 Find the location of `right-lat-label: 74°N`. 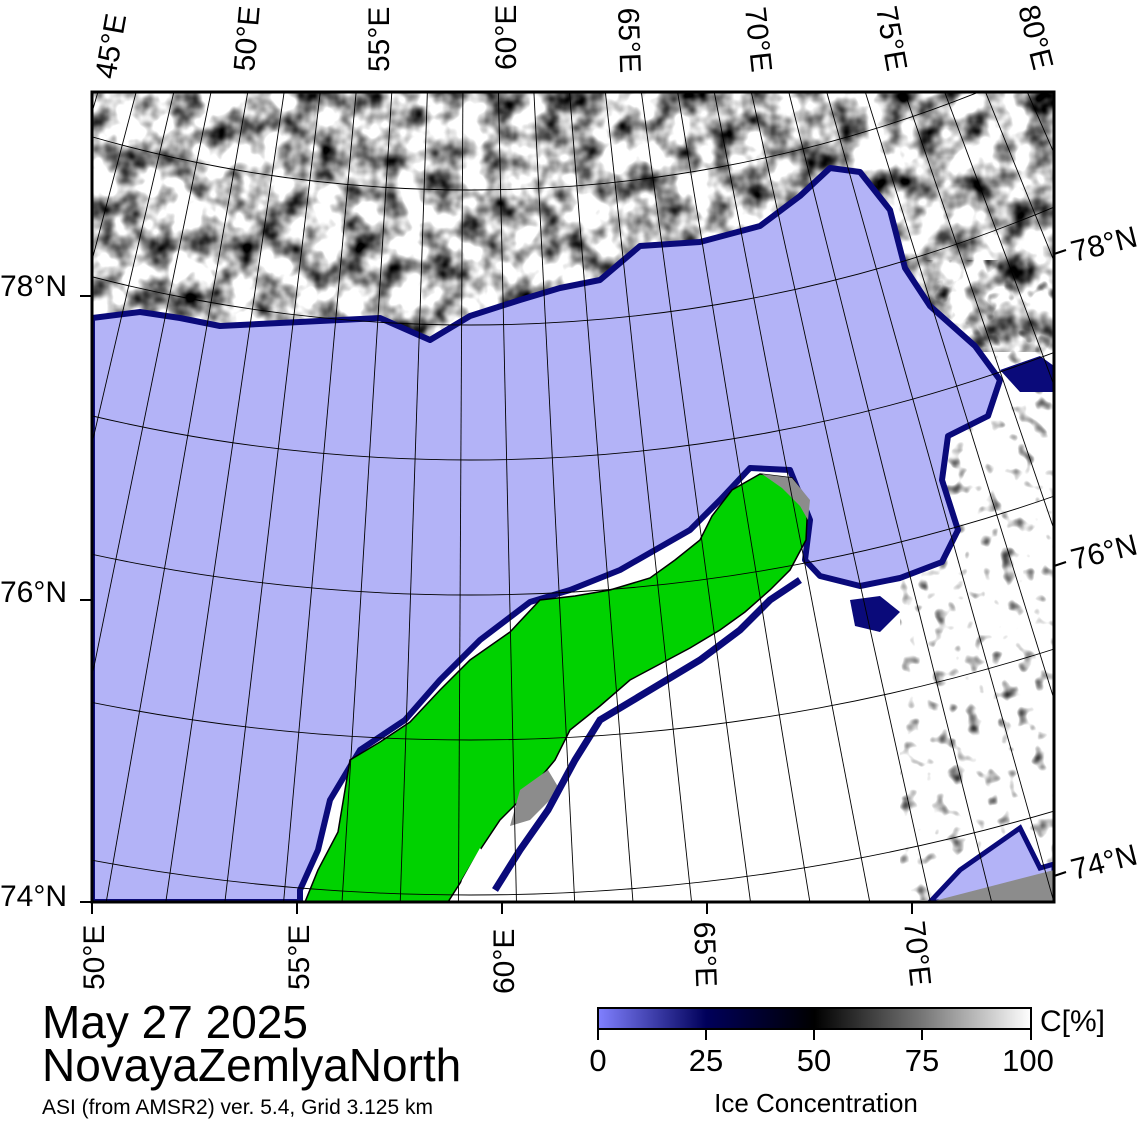

right-lat-label: 74°N is located at coordinates (1104, 863).